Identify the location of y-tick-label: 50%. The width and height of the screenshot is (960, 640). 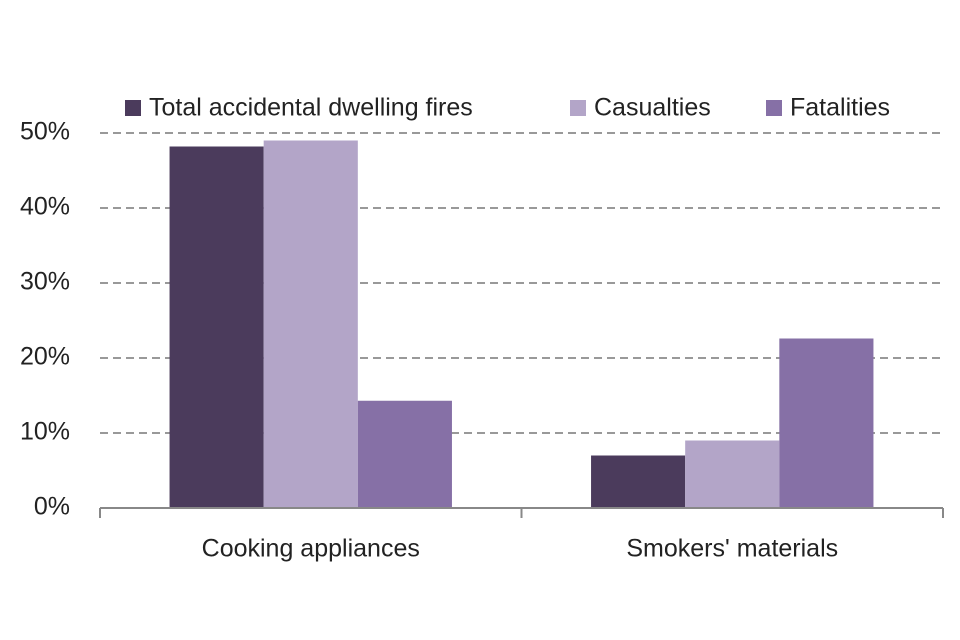
(45, 132).